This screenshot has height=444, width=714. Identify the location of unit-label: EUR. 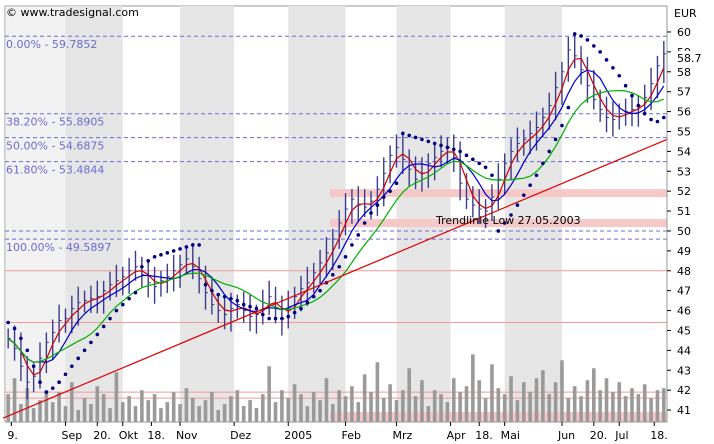
(685, 13).